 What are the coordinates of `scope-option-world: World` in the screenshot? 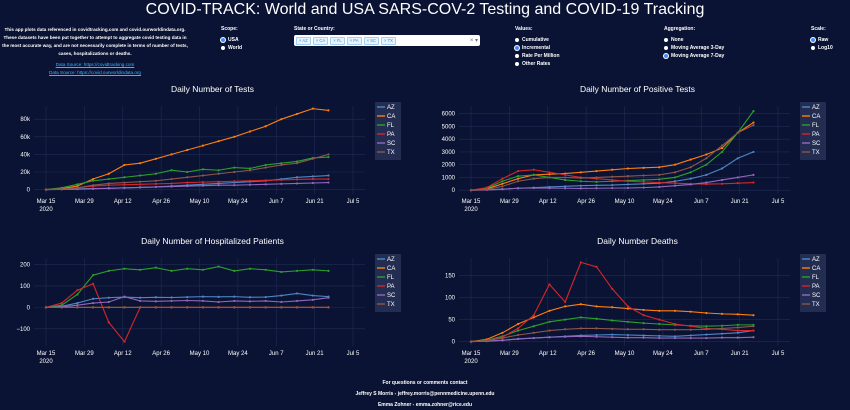 It's located at (231, 48).